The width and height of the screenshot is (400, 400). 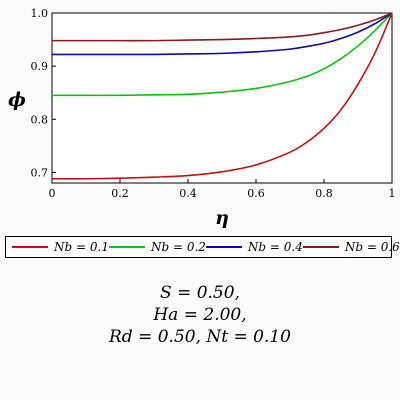 I want to click on x-tick-label: 0.4, so click(x=188, y=193).